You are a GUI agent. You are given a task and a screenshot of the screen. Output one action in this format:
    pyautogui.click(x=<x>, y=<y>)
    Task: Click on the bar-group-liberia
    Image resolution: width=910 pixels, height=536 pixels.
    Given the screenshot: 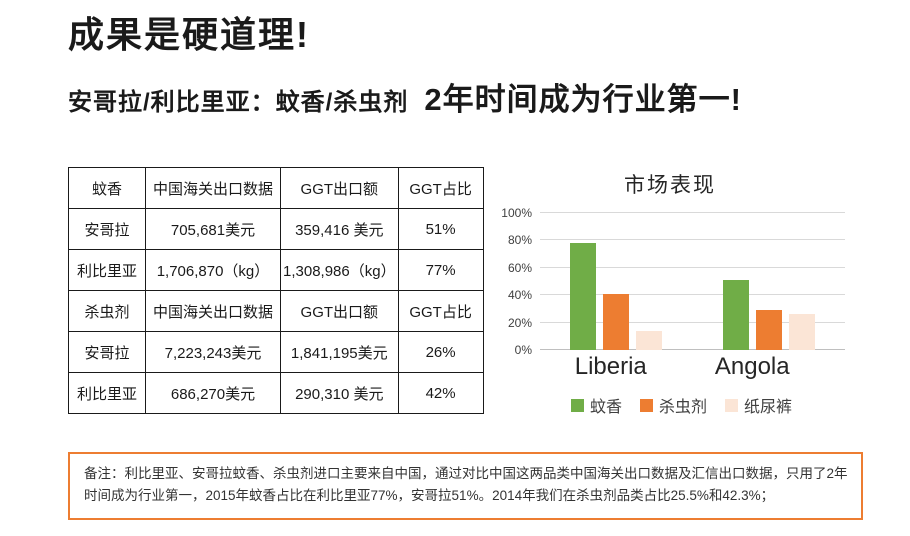 What is the action you would take?
    pyautogui.click(x=616, y=281)
    